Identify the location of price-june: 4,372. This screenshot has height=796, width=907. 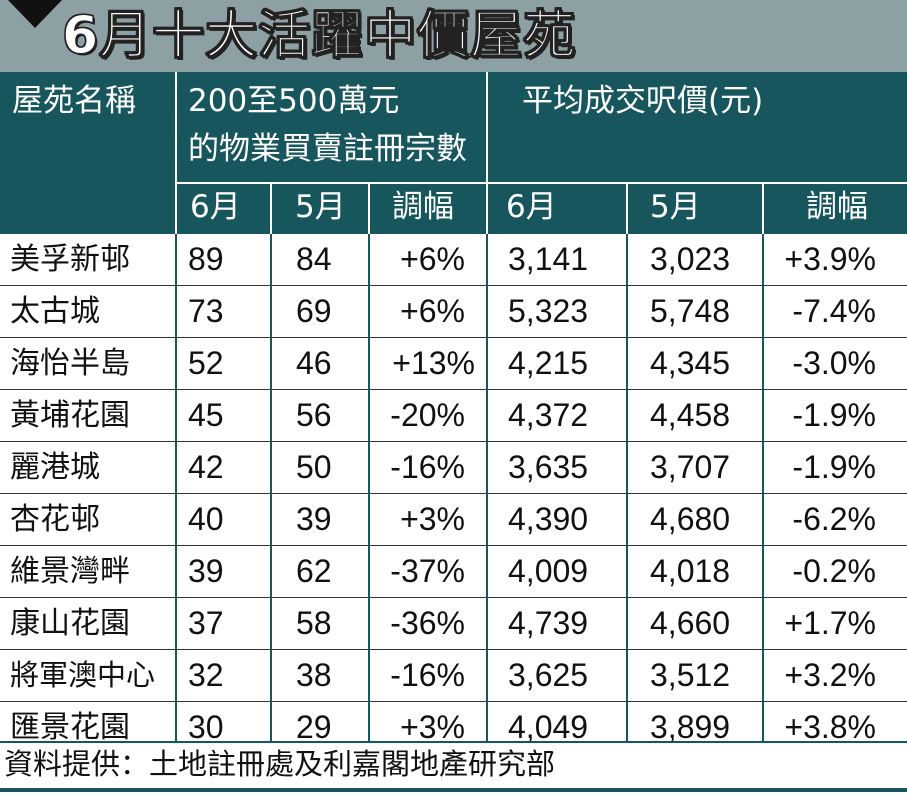
(548, 415).